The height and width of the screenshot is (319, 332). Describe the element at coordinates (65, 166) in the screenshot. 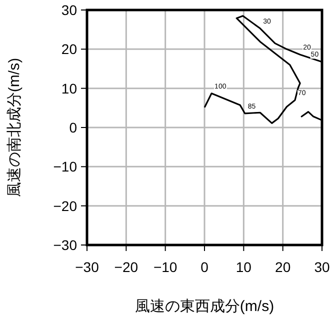

I see `y-tick-label: −10` at that location.